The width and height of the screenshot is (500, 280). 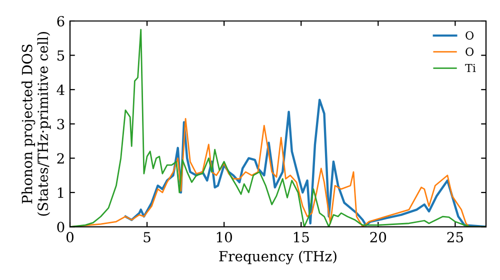 What do you see at coordinates (60, 124) in the screenshot?
I see `y-tick-label: 3` at bounding box center [60, 124].